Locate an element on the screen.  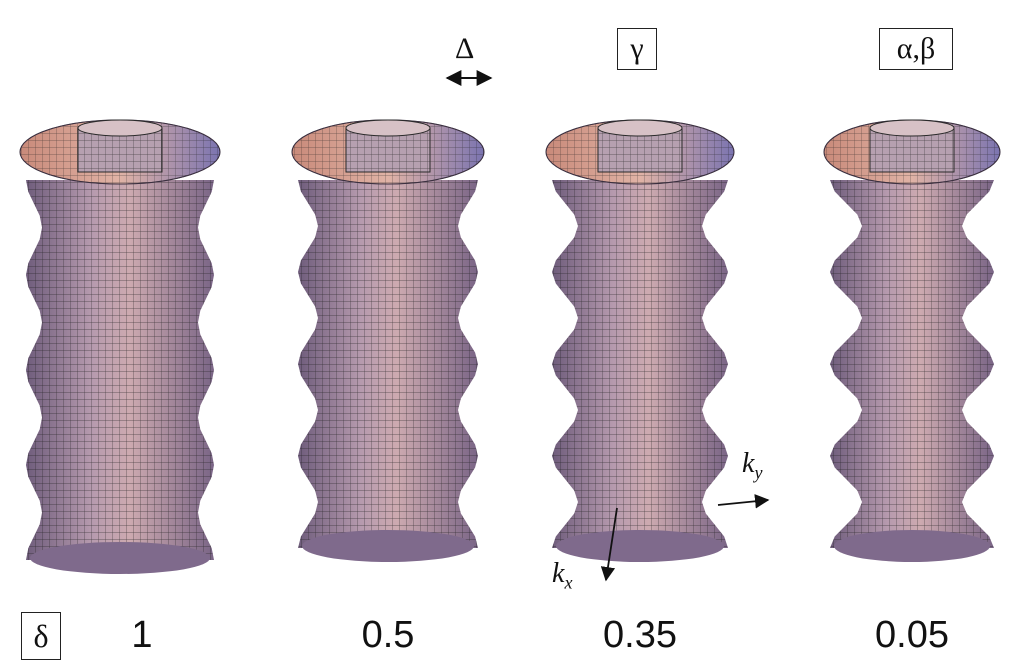
delta-width-label: Δ is located at coordinates (465, 48).